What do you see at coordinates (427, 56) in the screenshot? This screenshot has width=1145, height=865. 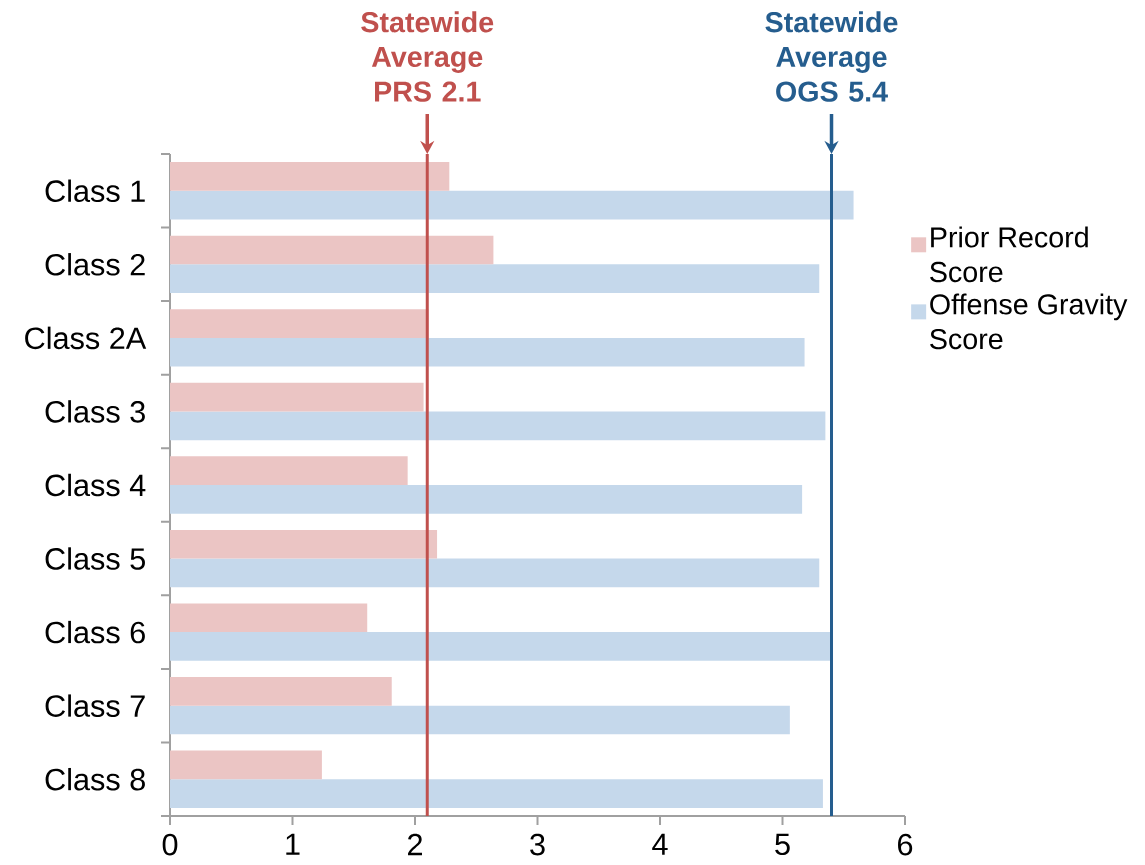 I see `ref-line-label: Statewide Average PRS 2.1` at bounding box center [427, 56].